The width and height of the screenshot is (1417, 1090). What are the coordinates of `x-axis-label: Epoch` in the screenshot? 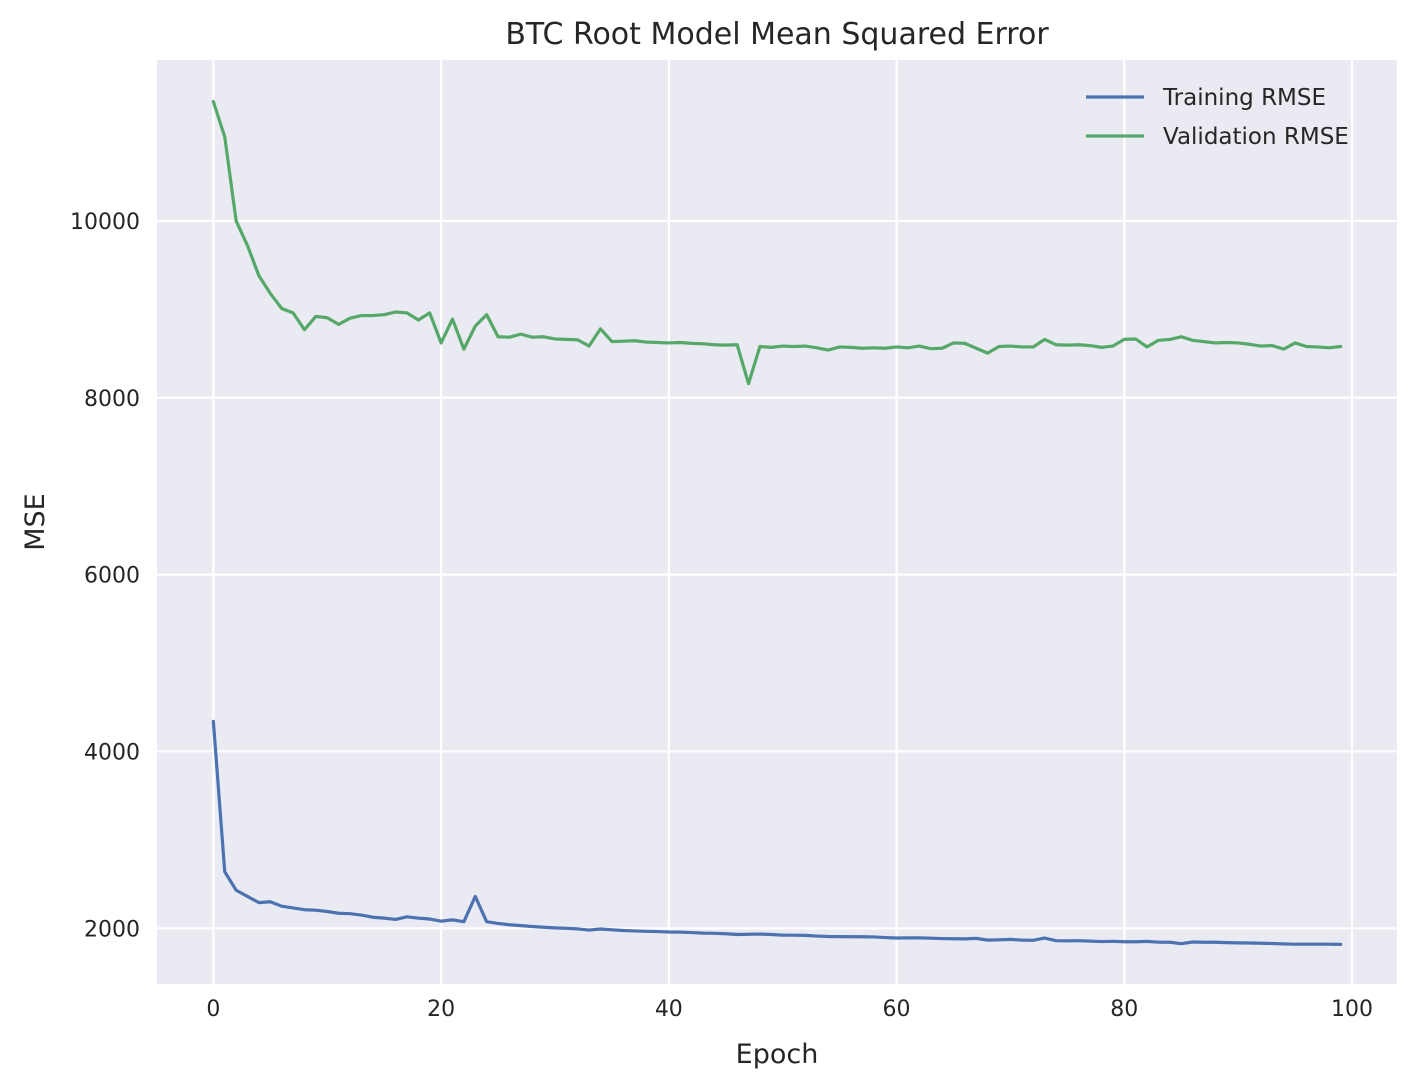 It's located at (777, 1054).